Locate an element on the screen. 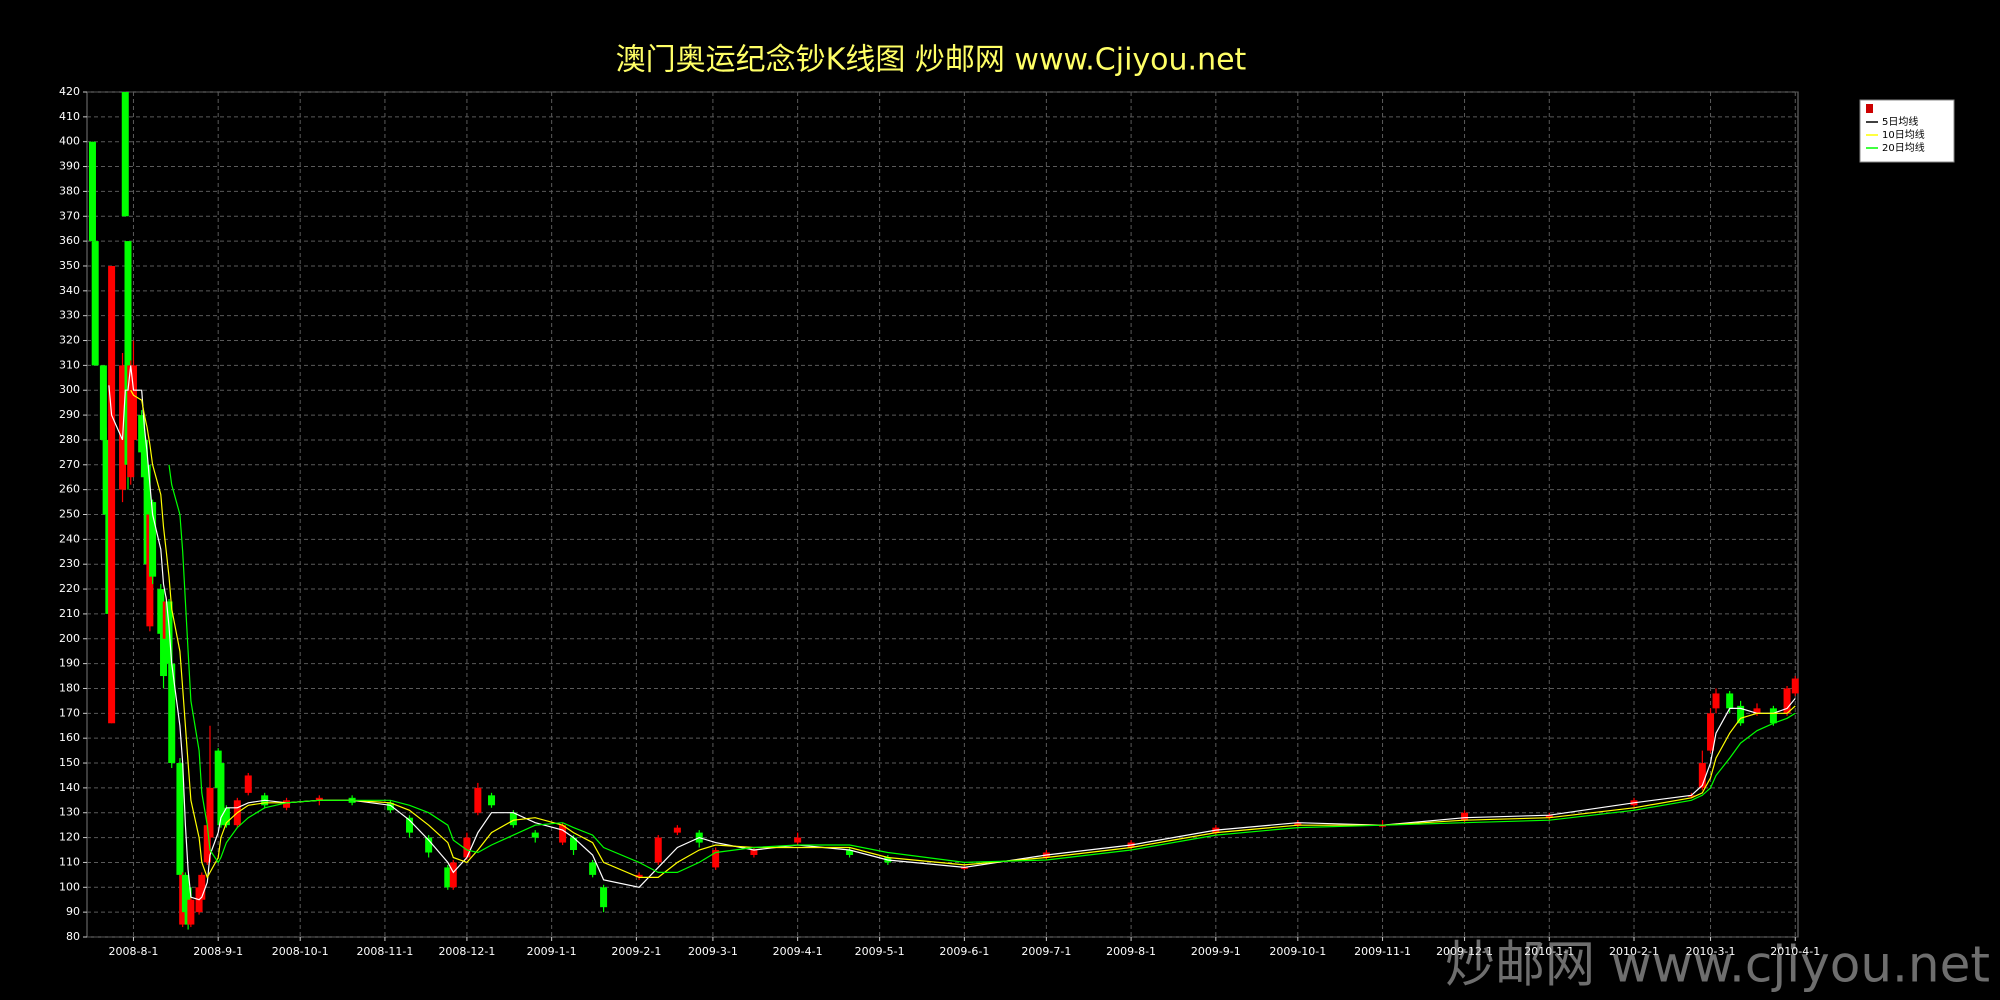  x-tick-label: 2010-2-1 is located at coordinates (1634, 951).